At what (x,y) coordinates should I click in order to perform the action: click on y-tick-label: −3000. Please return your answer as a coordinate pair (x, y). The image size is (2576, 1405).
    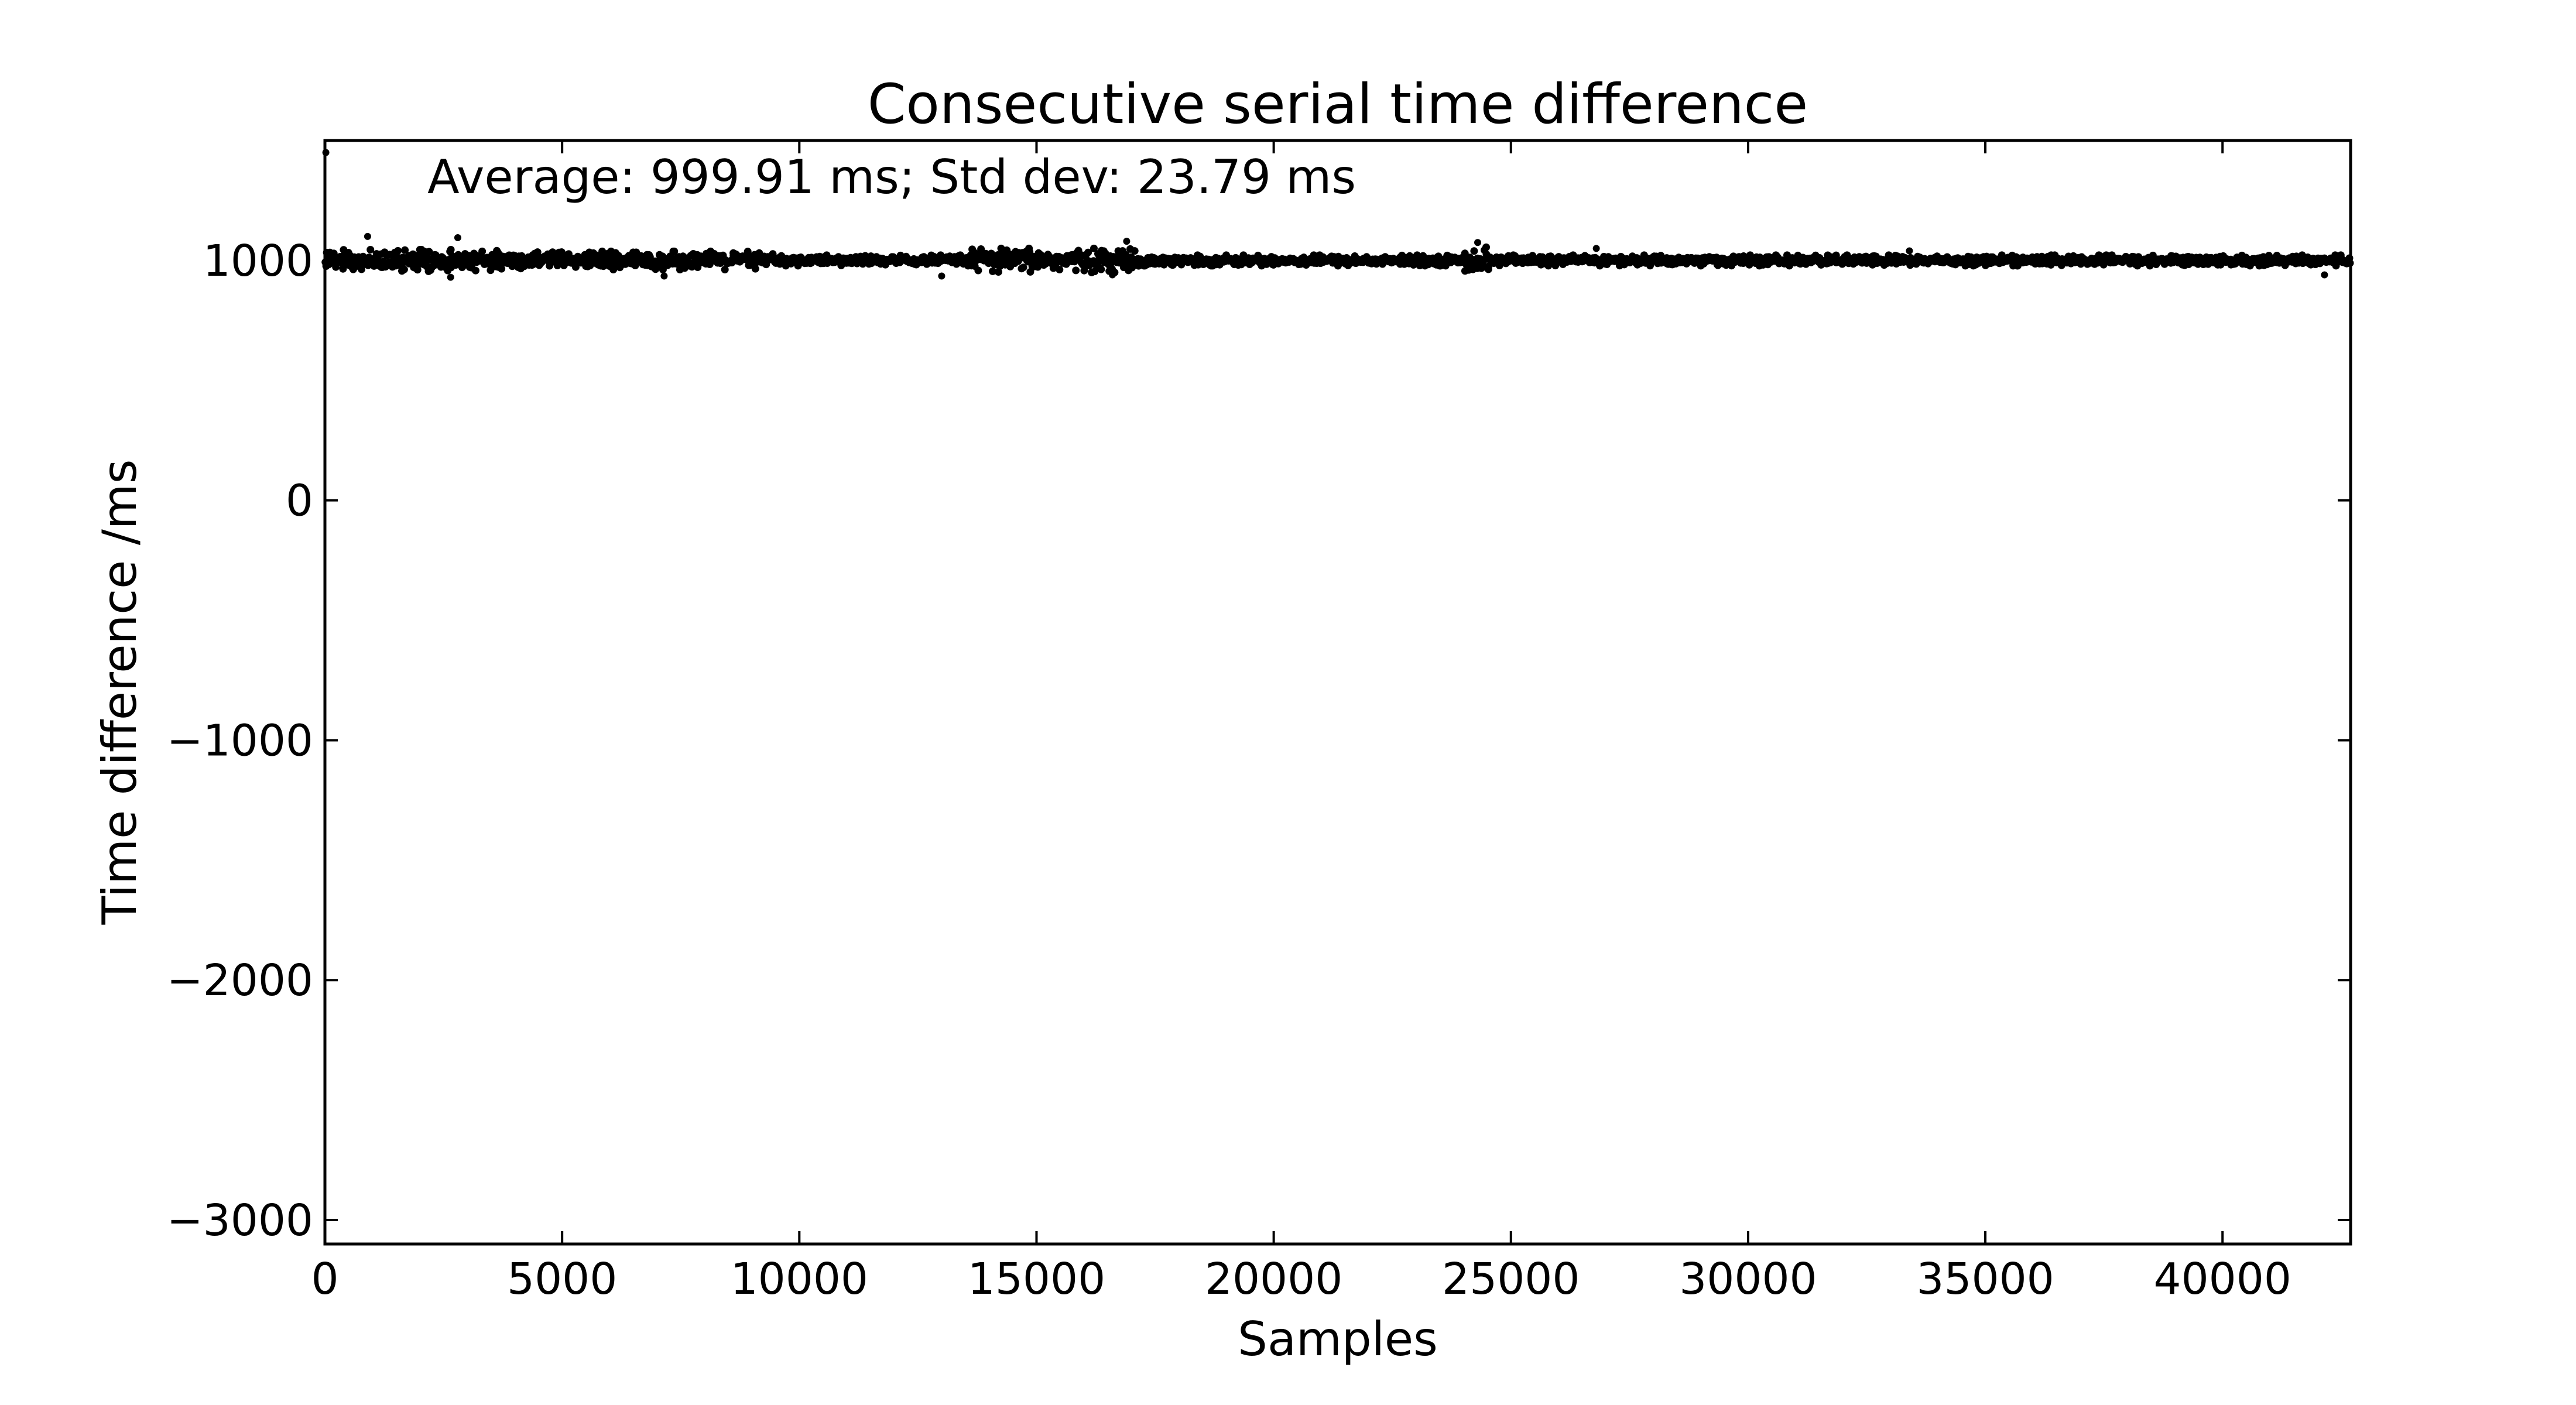
    Looking at the image, I should click on (240, 1220).